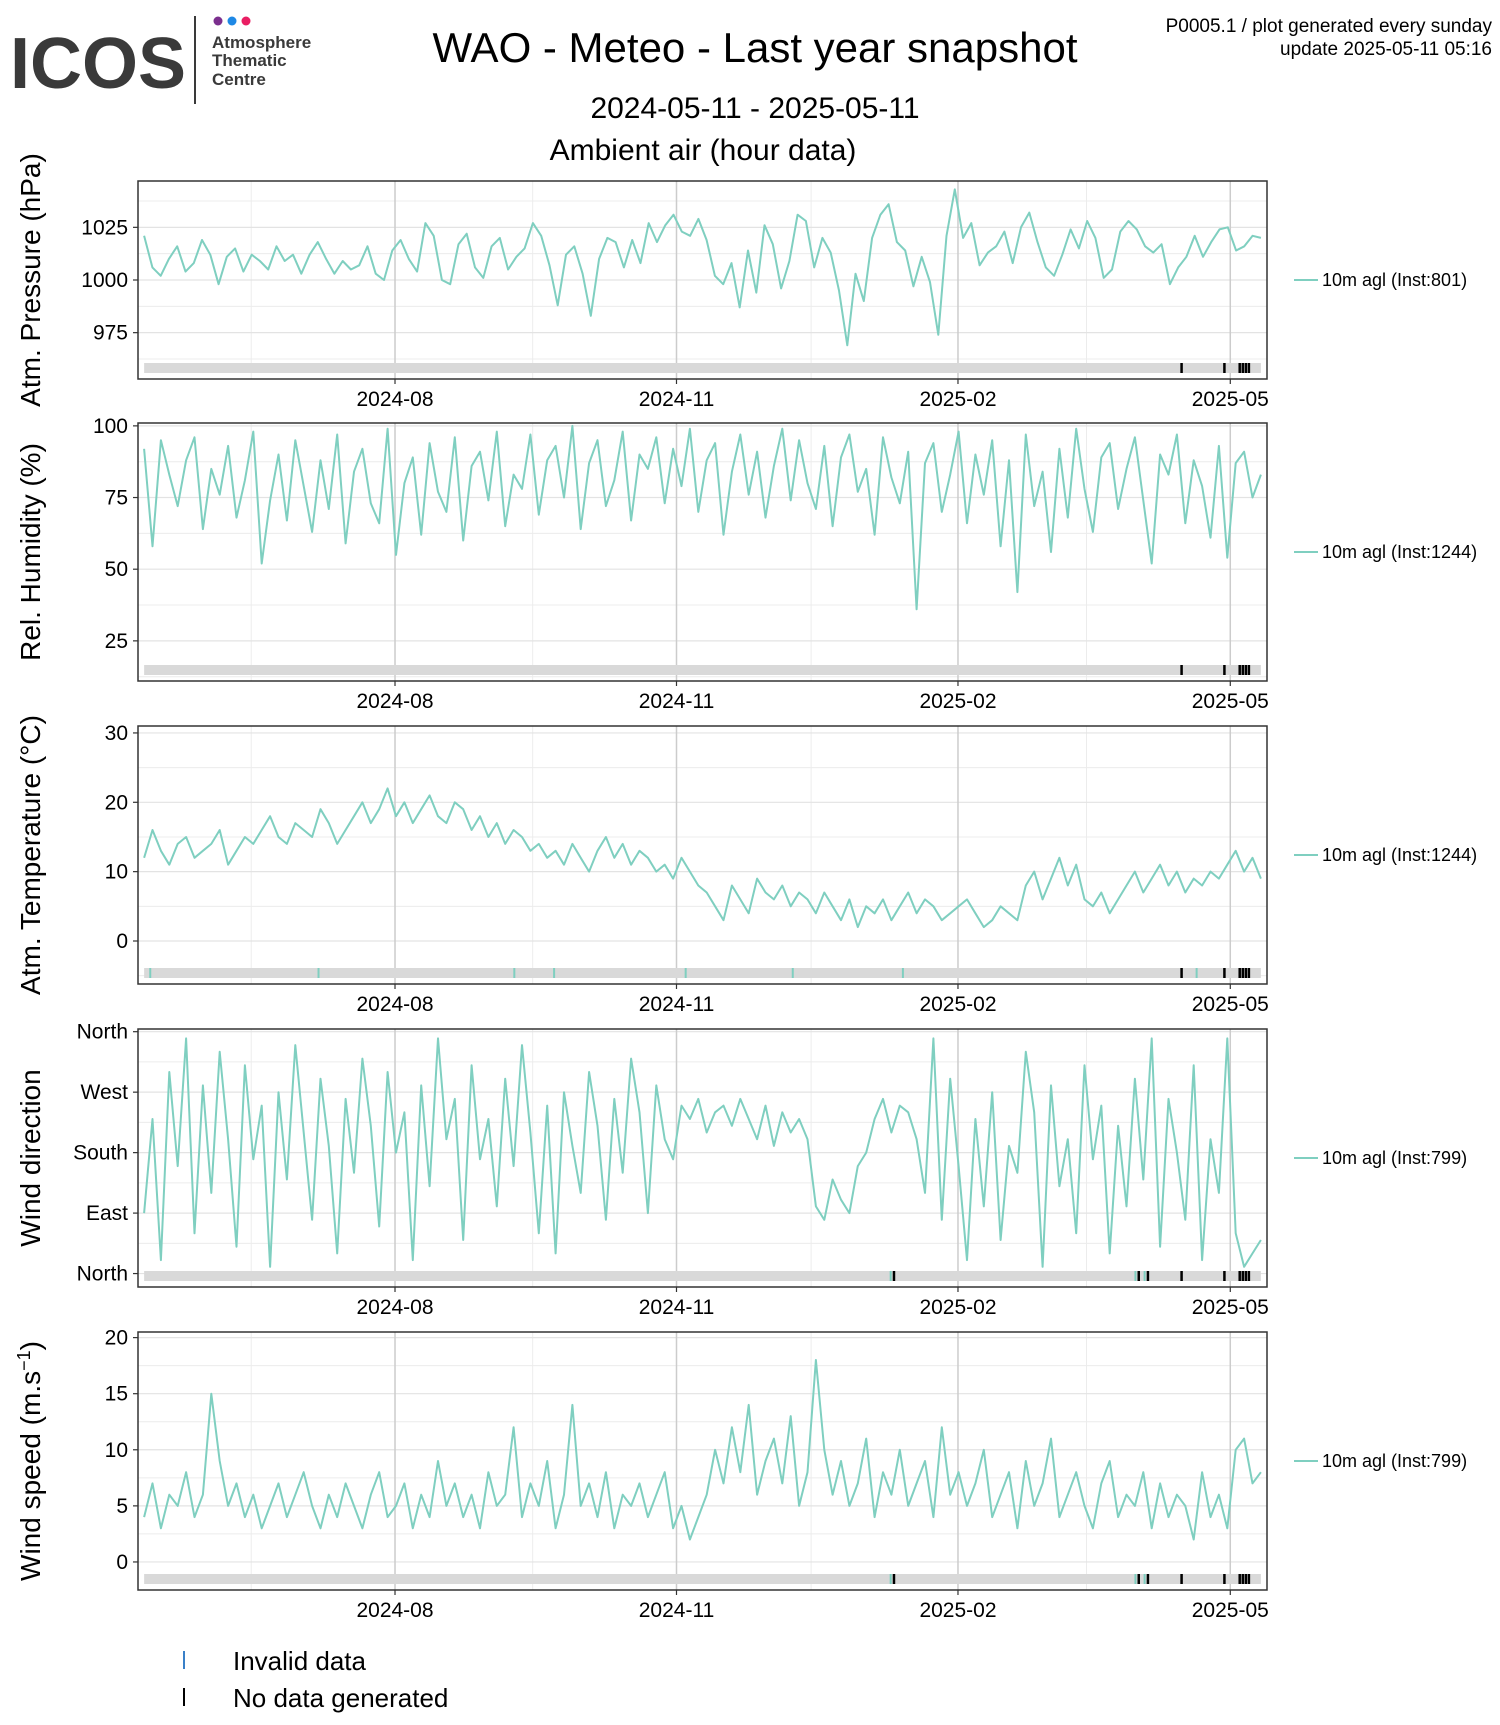 This screenshot has width=1500, height=1725. What do you see at coordinates (1399, 552) in the screenshot?
I see `legend-label: 10m agl (Inst:1244)` at bounding box center [1399, 552].